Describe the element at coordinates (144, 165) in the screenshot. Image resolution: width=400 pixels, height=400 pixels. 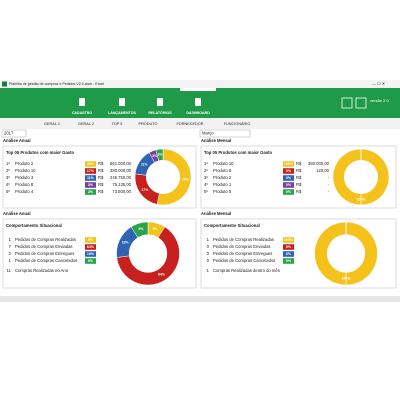
I see `slice-label: 11%` at that location.